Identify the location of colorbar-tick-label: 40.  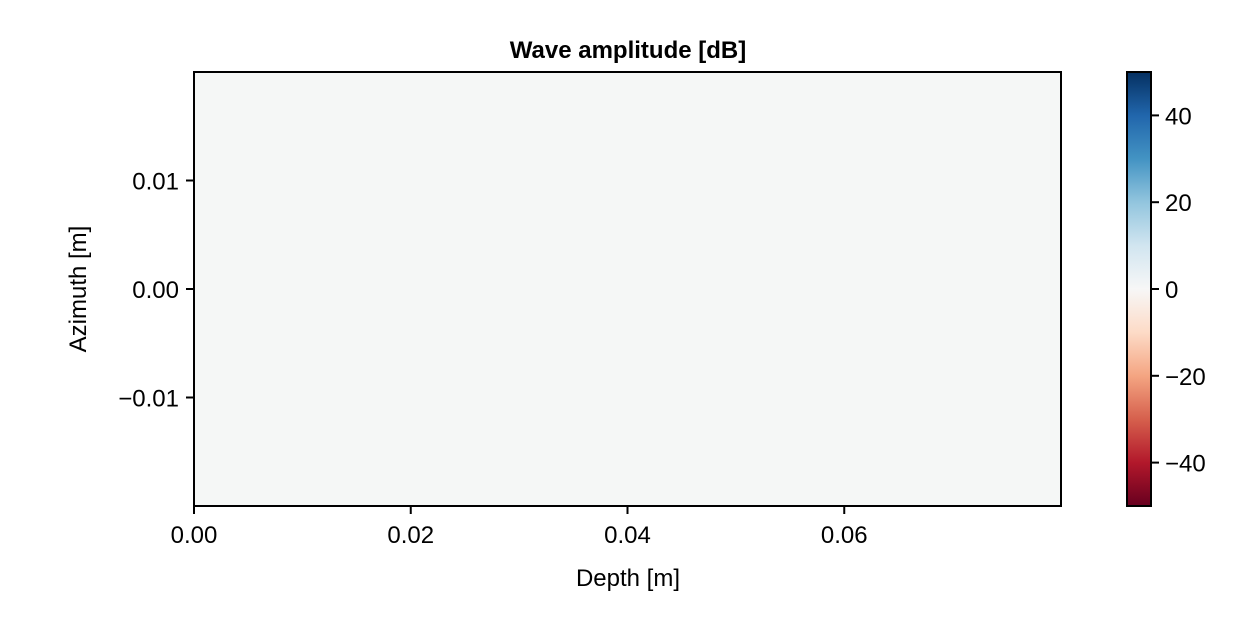
(1178, 116).